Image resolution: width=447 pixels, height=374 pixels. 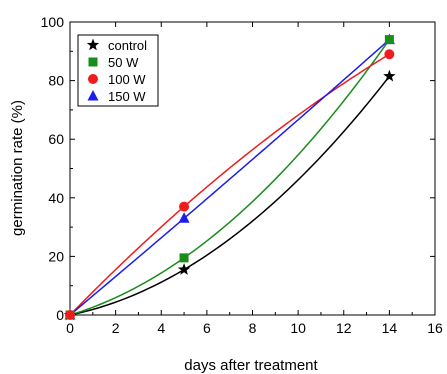 I want to click on x-axis-label: days after treatment, so click(x=251, y=365).